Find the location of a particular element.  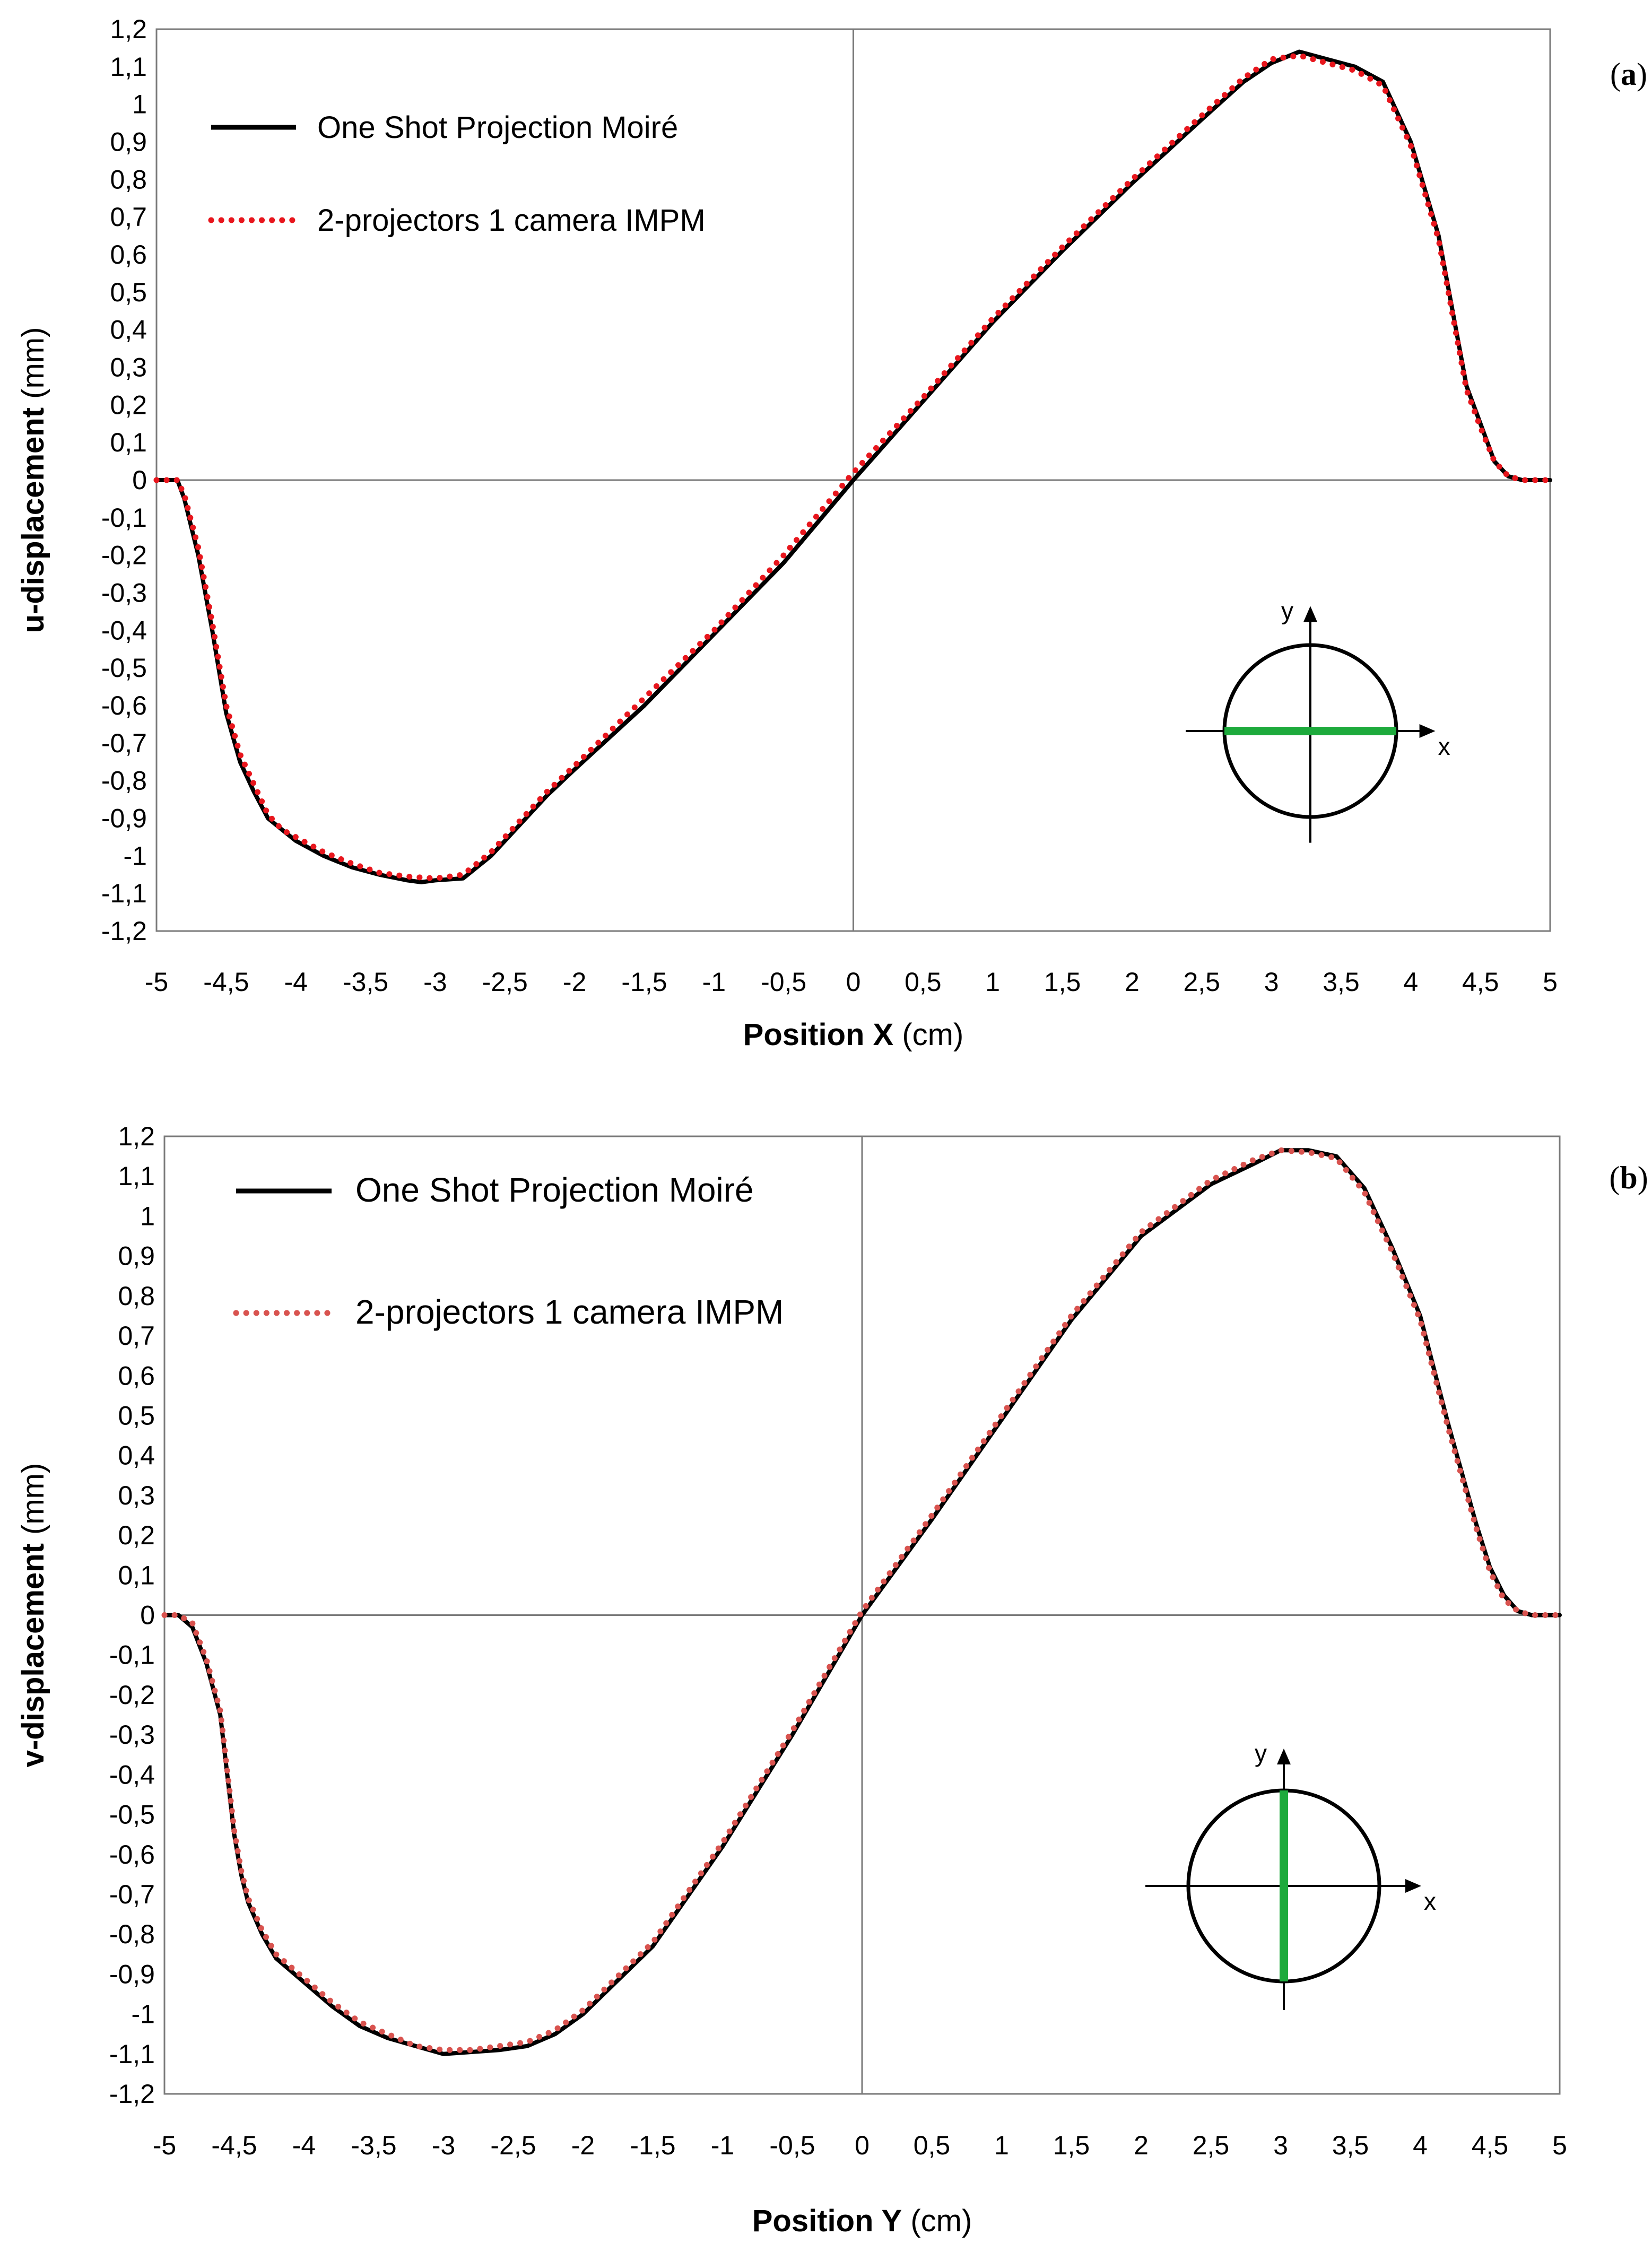

p0-x-tick-label: -0,5 is located at coordinates (784, 982).